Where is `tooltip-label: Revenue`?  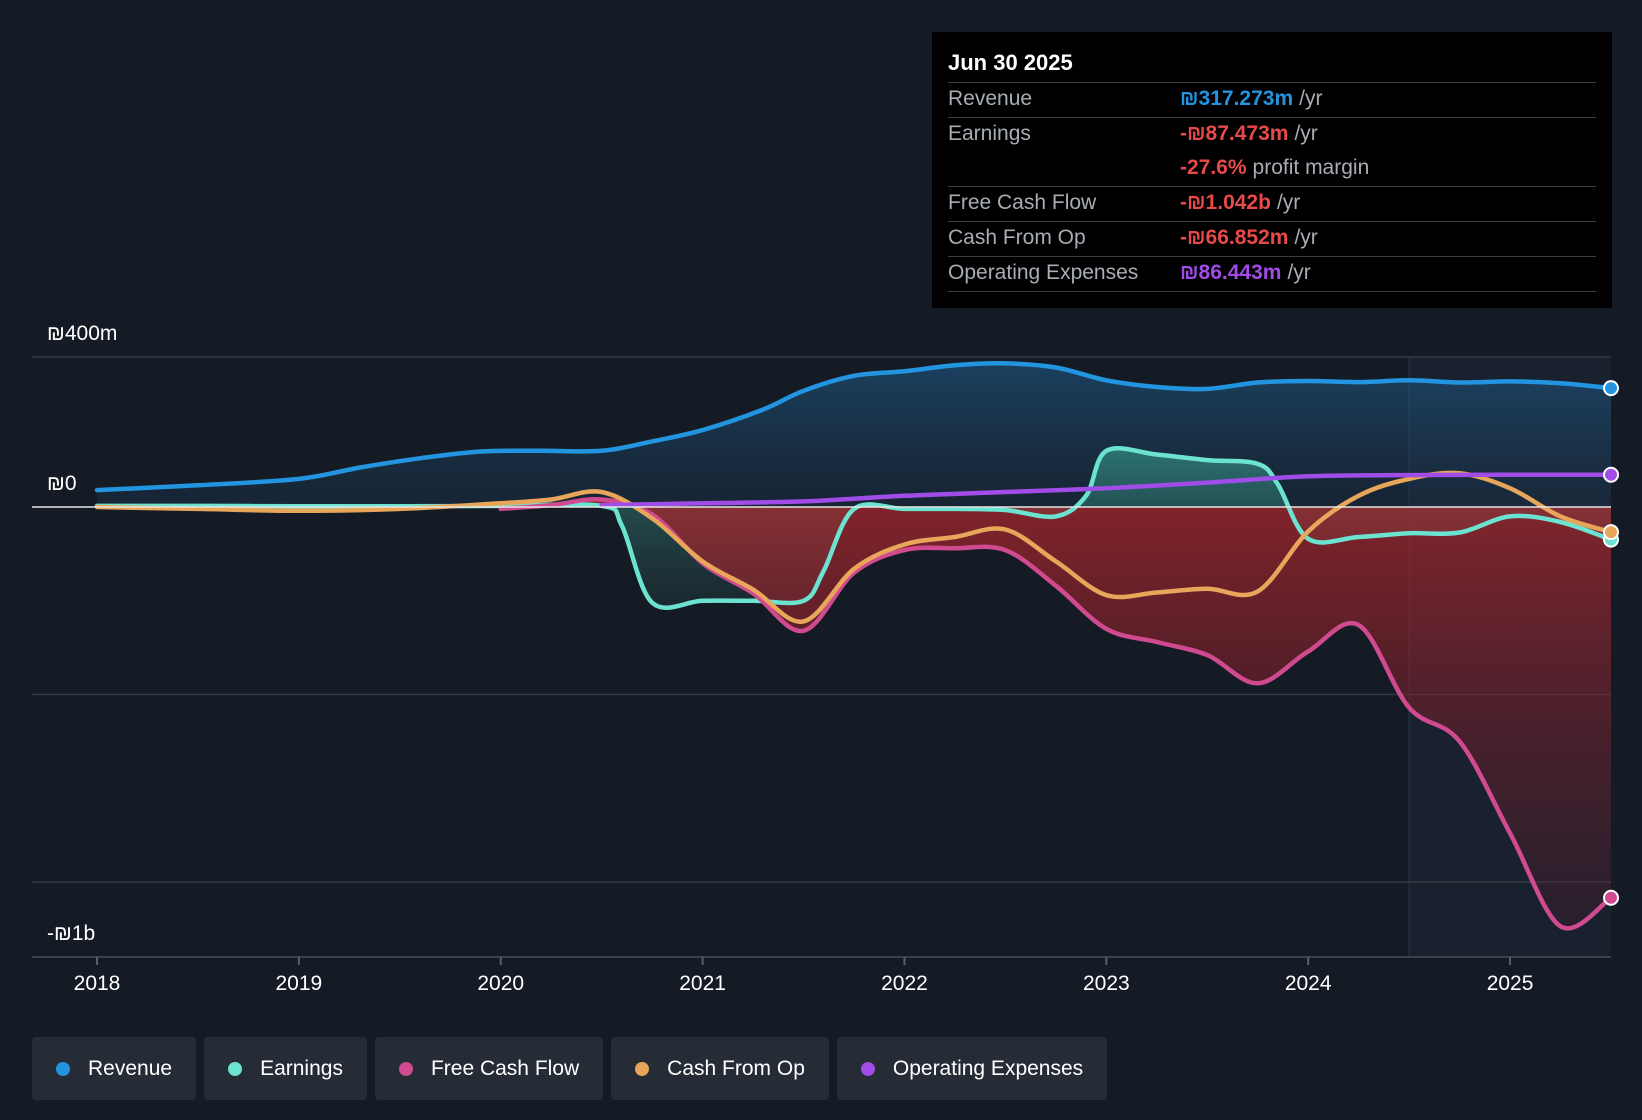 tooltip-label: Revenue is located at coordinates (990, 98).